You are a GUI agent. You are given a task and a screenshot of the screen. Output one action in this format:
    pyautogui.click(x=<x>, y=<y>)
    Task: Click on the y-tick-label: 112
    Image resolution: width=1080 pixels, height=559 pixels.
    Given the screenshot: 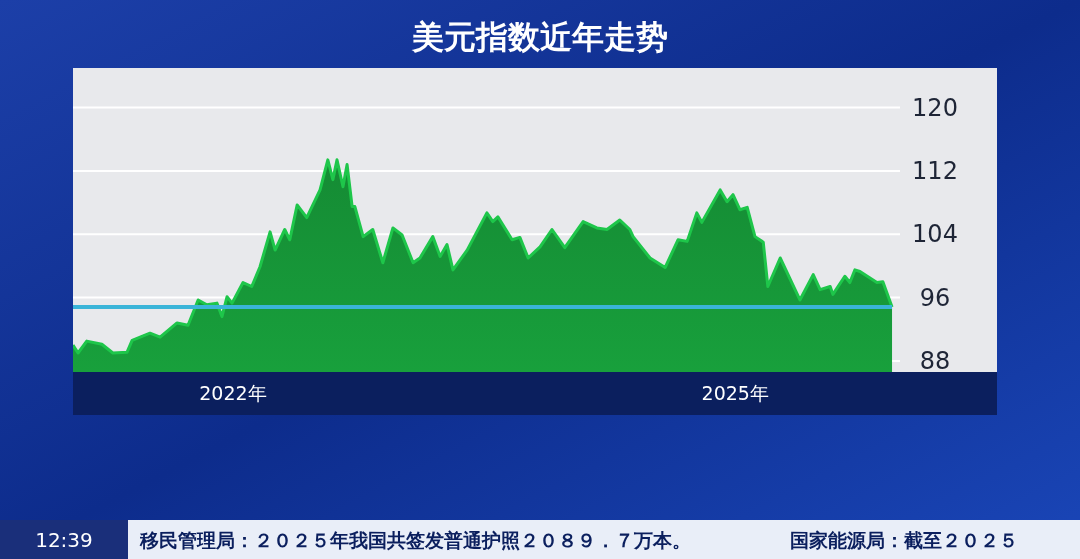 What is the action you would take?
    pyautogui.click(x=935, y=170)
    